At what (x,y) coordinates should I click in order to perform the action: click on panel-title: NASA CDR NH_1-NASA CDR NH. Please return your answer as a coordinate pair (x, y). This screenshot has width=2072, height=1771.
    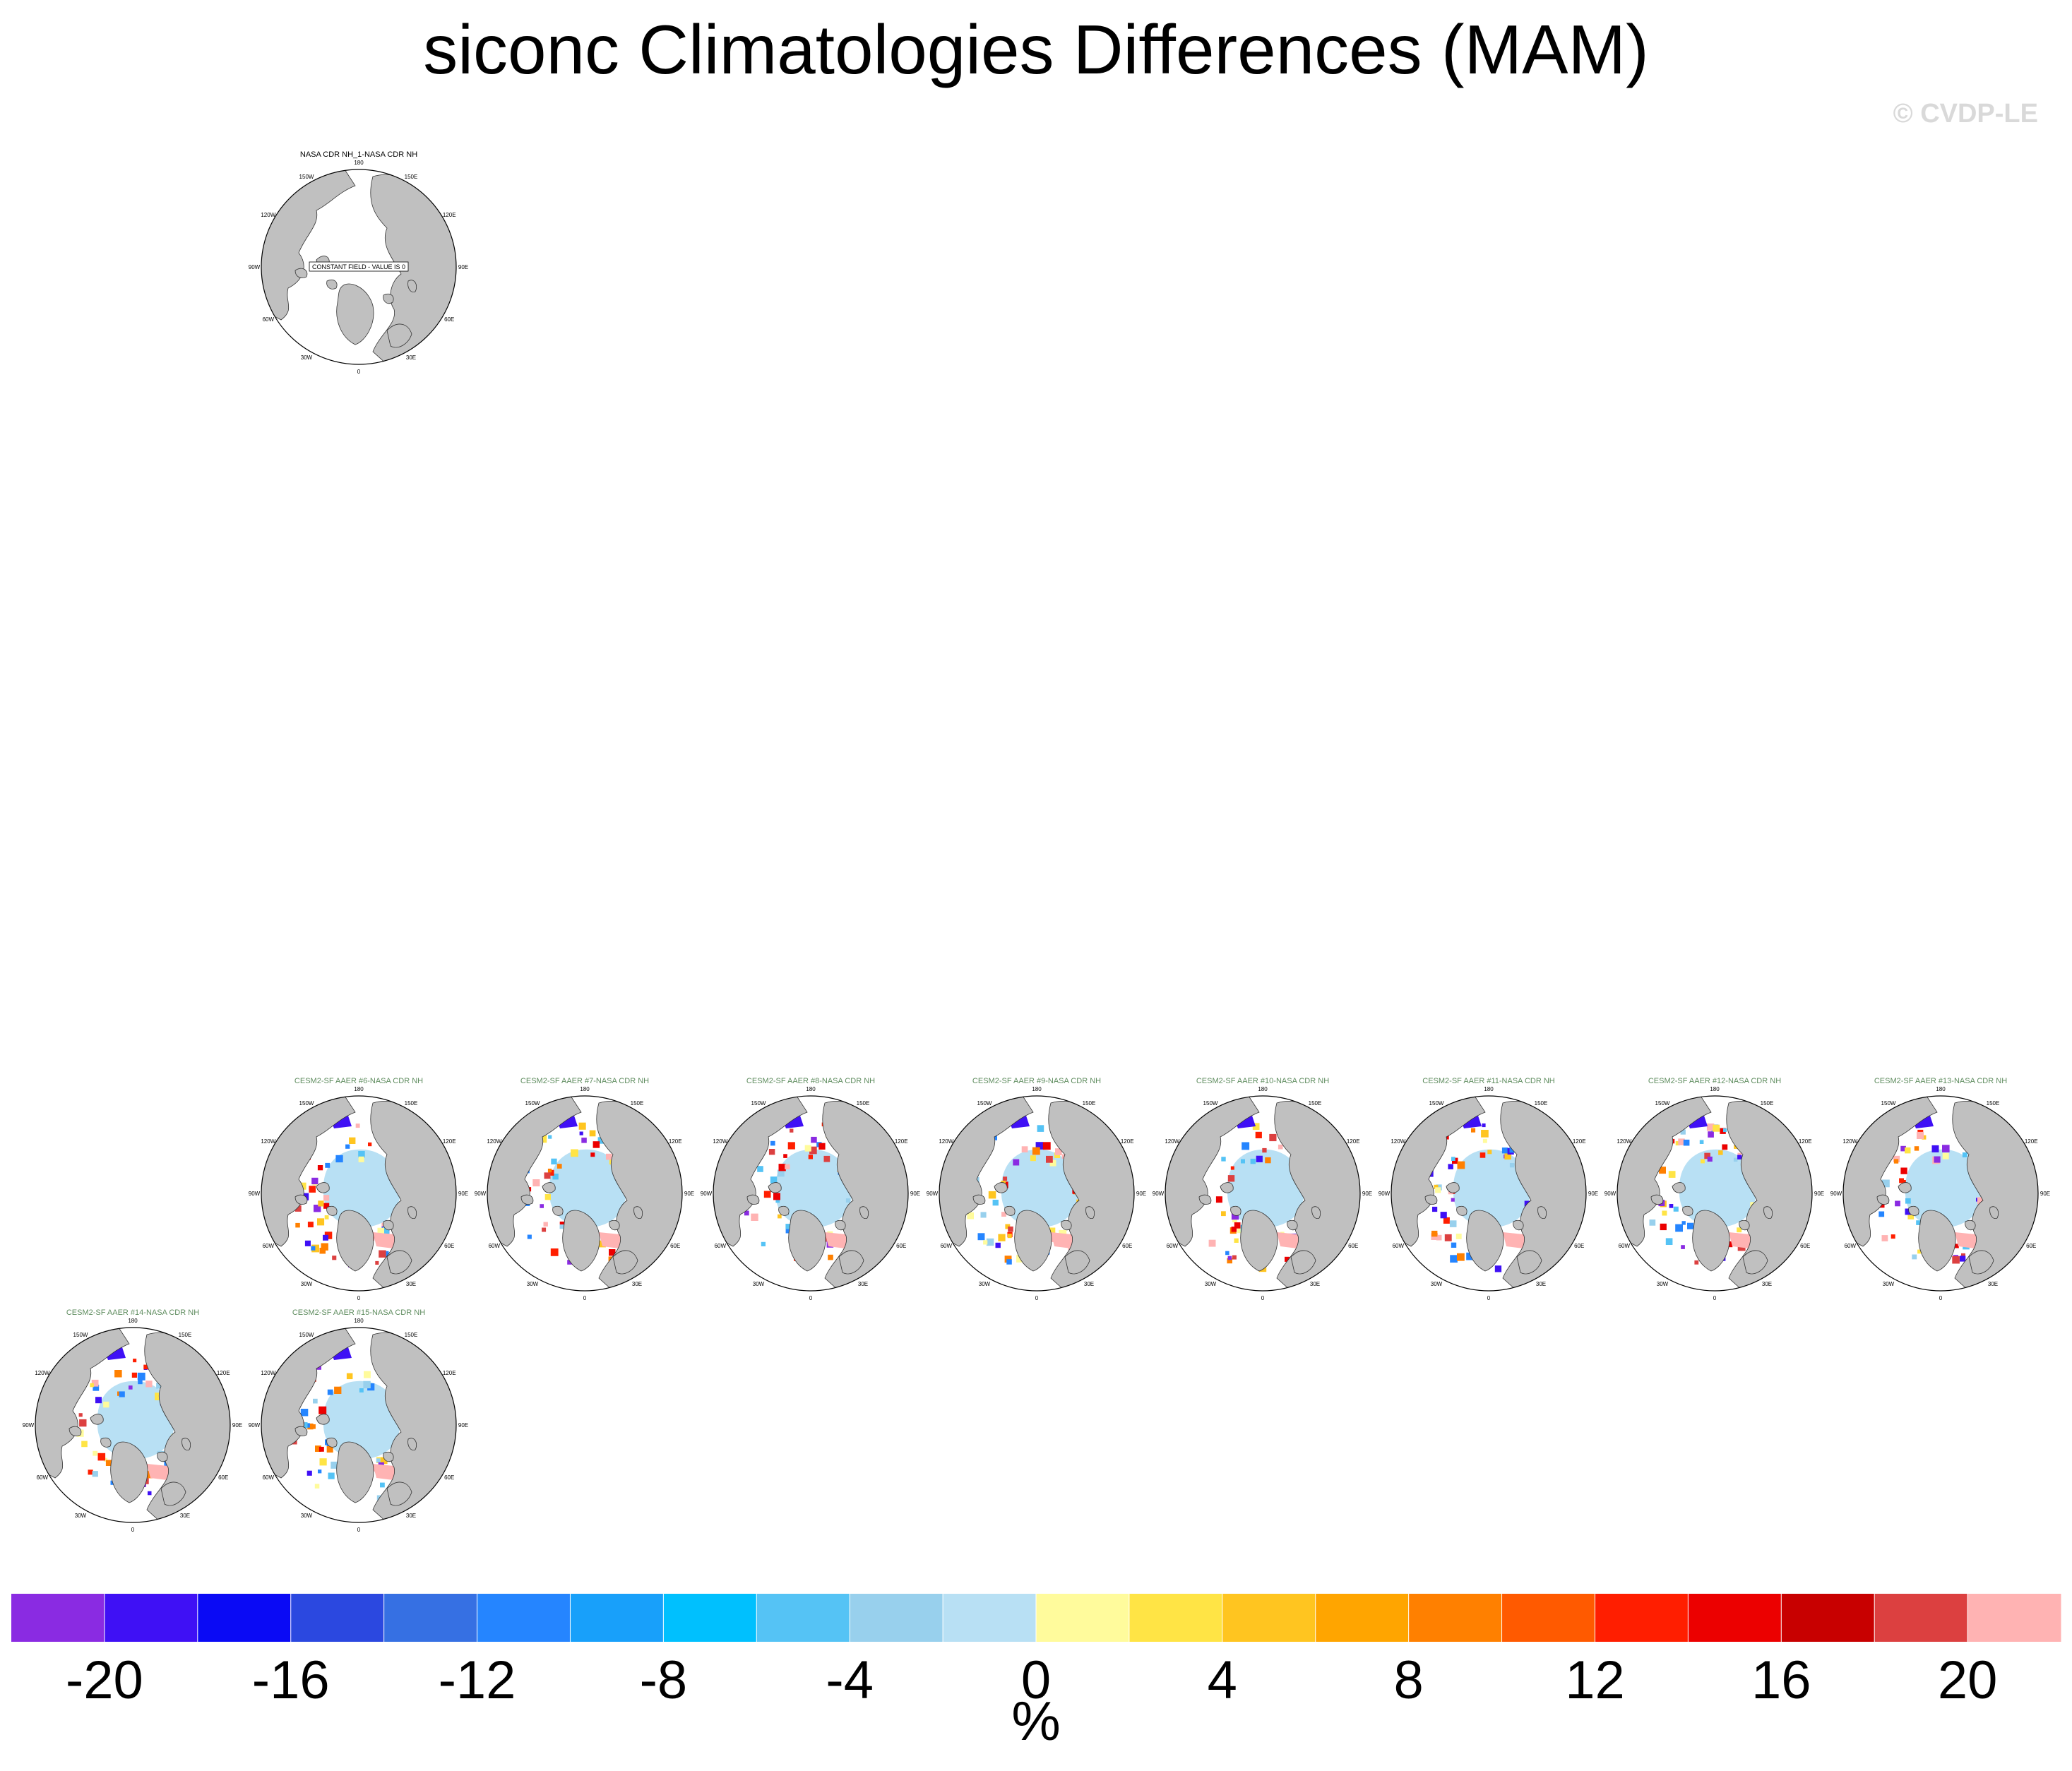
    Looking at the image, I should click on (358, 154).